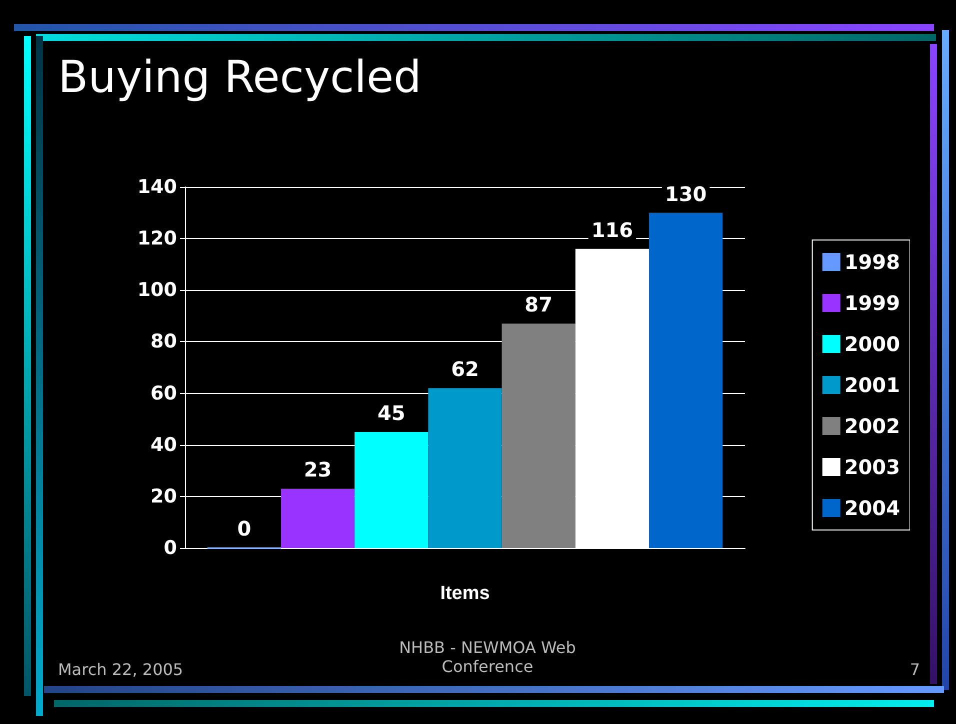 The height and width of the screenshot is (724, 956). What do you see at coordinates (157, 187) in the screenshot?
I see `y-tick-label: 140` at bounding box center [157, 187].